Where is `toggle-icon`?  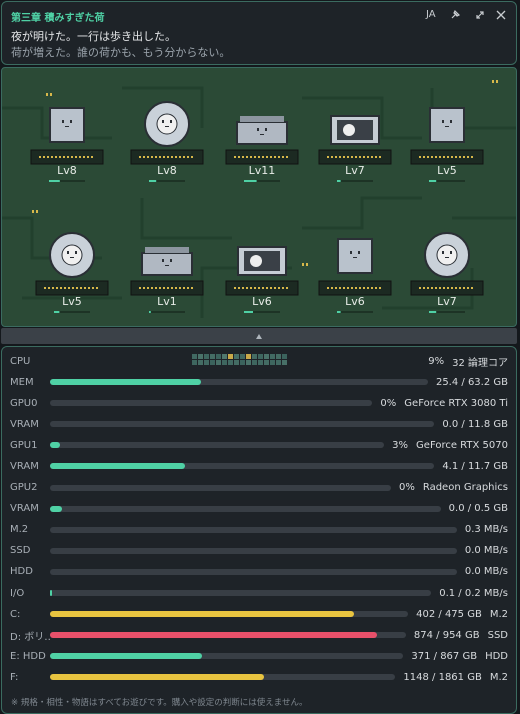
toggle-icon is located at coordinates (259, 336).